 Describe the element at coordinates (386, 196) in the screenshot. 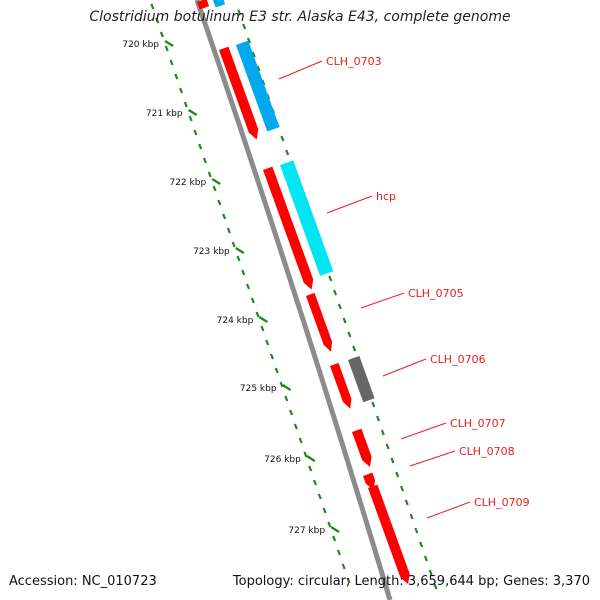

I see `gene-label: hcp` at that location.